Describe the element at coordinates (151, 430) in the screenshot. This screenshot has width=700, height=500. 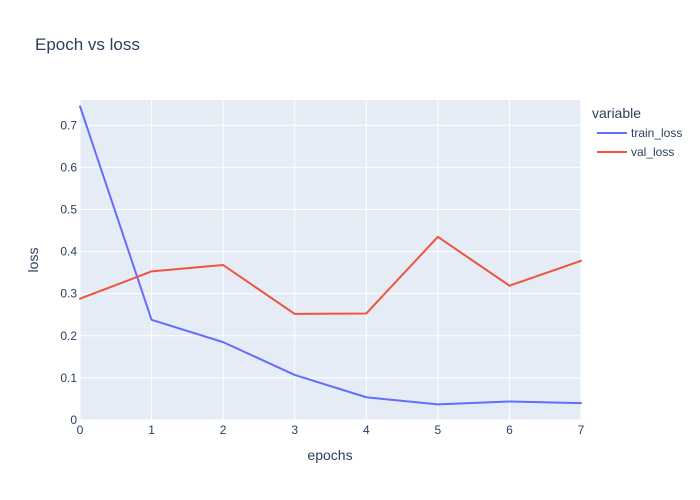
I see `x-tick-label: 1` at that location.